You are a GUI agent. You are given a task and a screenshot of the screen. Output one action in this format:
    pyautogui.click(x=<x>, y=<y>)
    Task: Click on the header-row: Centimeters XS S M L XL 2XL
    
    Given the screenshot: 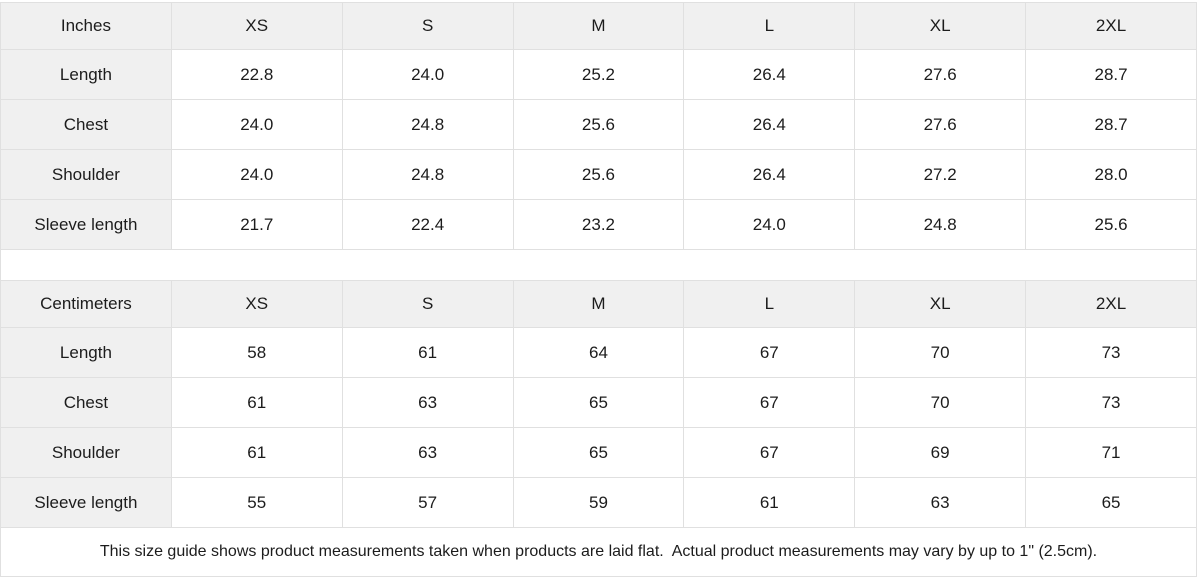 What is the action you would take?
    pyautogui.click(x=598, y=304)
    